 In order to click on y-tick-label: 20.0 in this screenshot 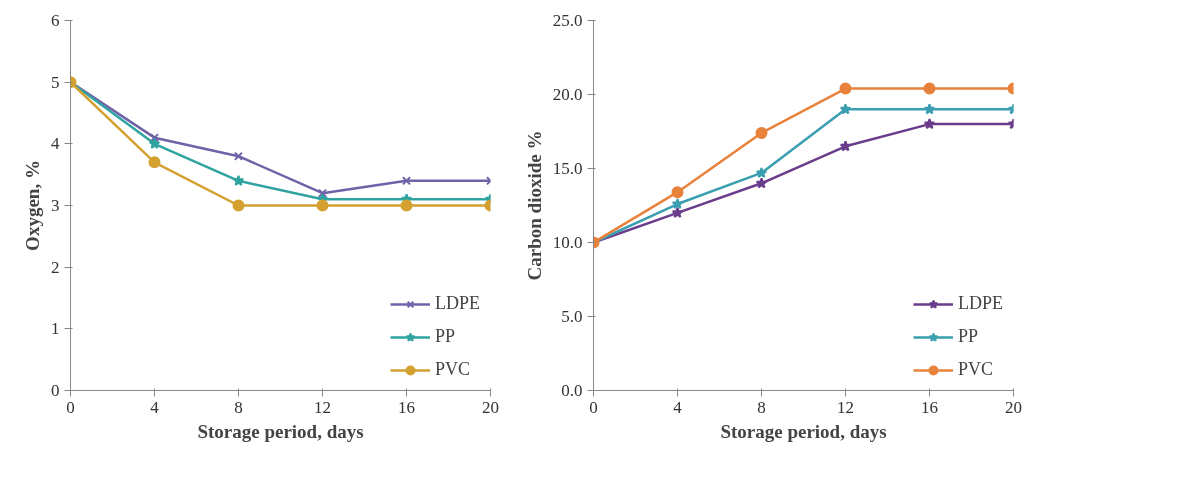, I will do `click(567, 94)`.